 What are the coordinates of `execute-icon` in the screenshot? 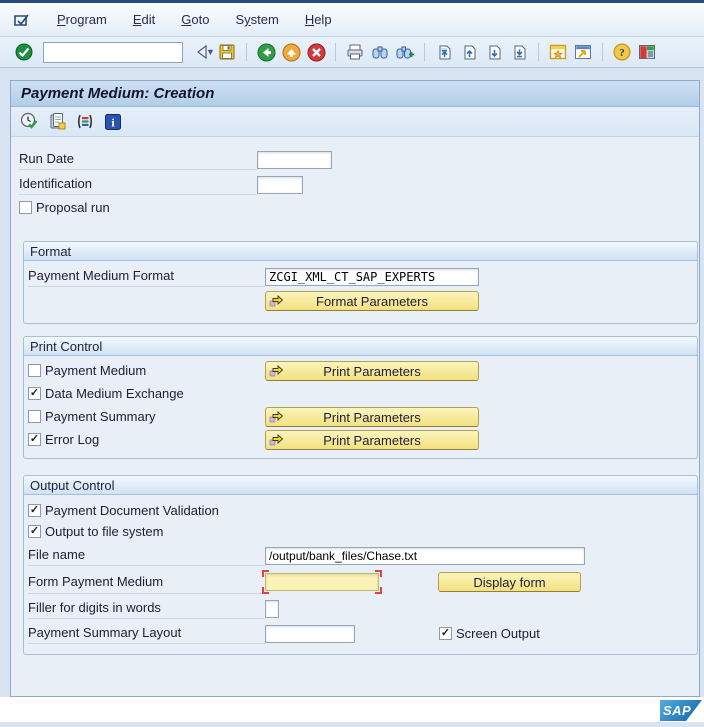 It's located at (29, 122).